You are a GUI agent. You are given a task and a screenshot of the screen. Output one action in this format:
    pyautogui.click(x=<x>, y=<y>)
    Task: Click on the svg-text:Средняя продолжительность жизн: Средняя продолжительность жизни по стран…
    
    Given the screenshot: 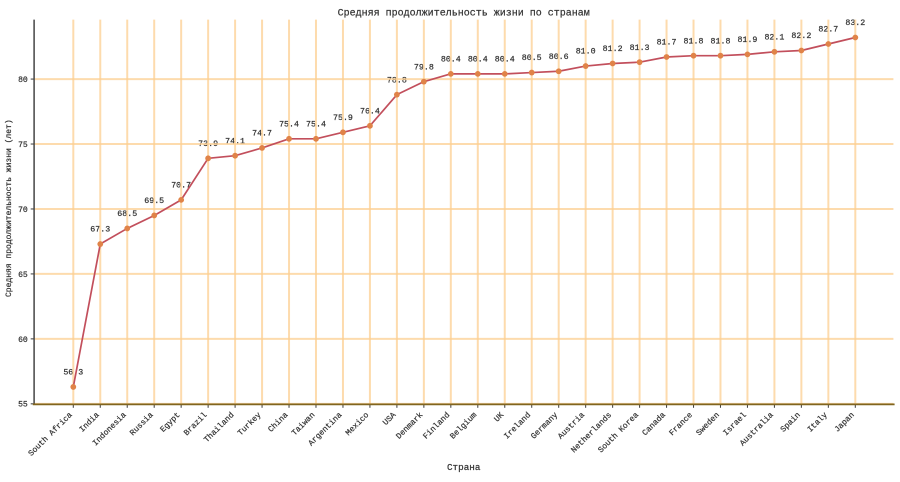 What is the action you would take?
    pyautogui.click(x=464, y=13)
    